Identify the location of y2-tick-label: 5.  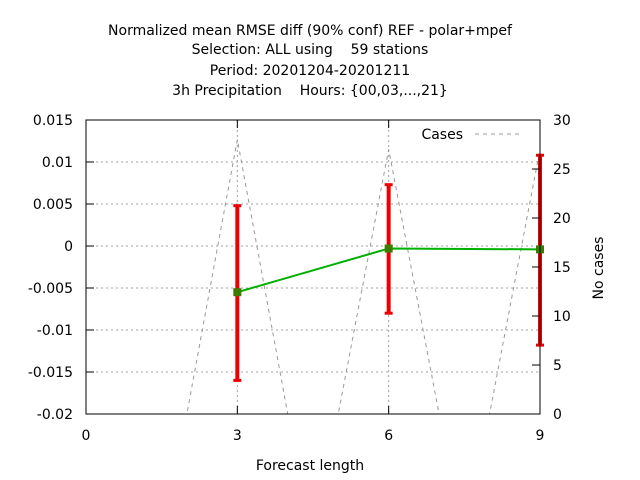
(557, 366).